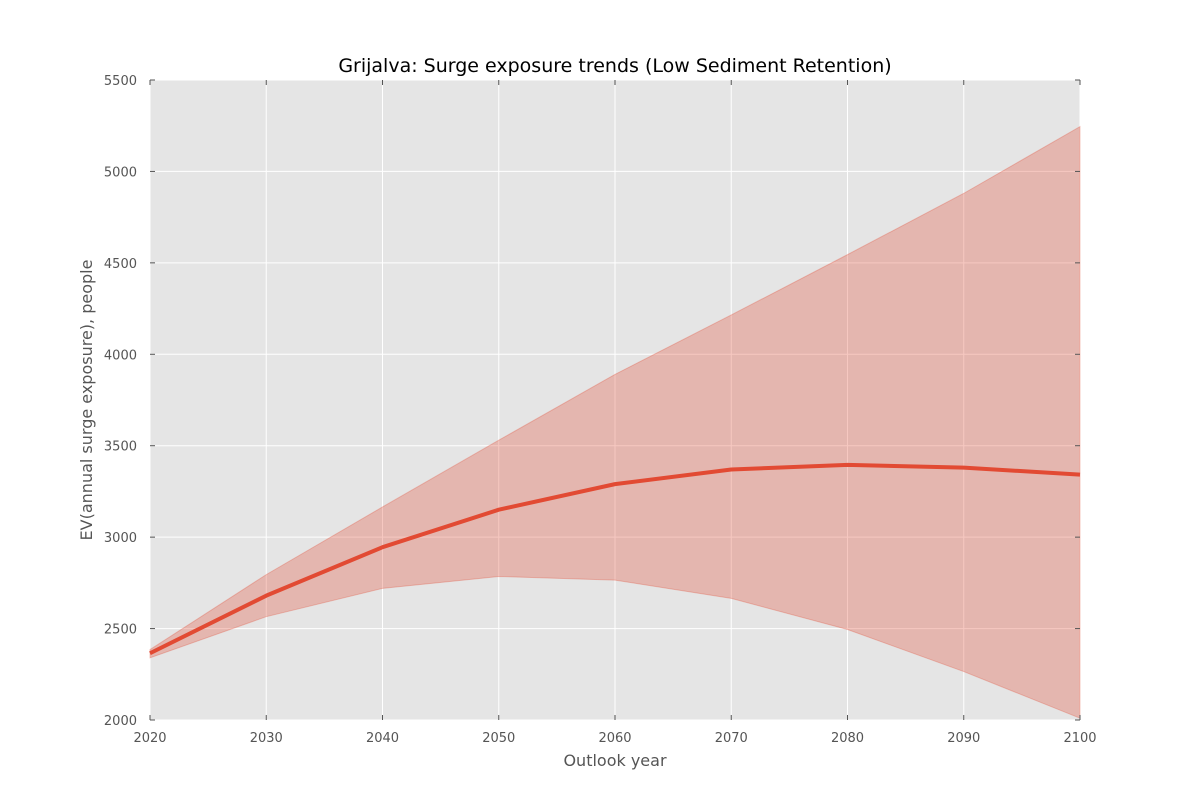  I want to click on y-tick-label: 4500, so click(120, 264).